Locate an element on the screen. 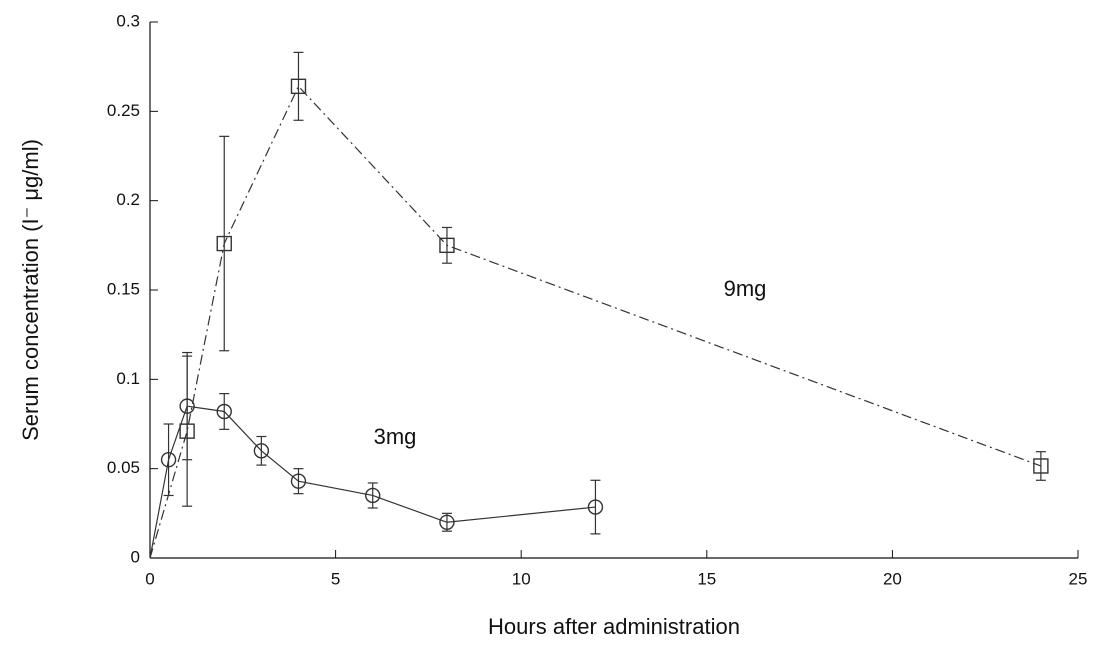  x-tick-label: 15 is located at coordinates (706, 578).